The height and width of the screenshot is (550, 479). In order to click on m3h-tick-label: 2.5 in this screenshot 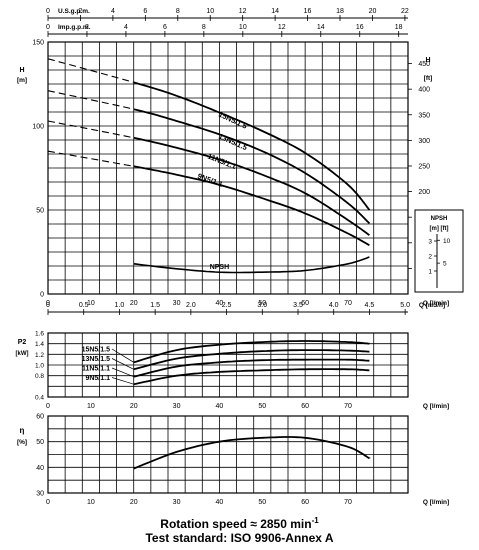, I will do `click(227, 305)`.